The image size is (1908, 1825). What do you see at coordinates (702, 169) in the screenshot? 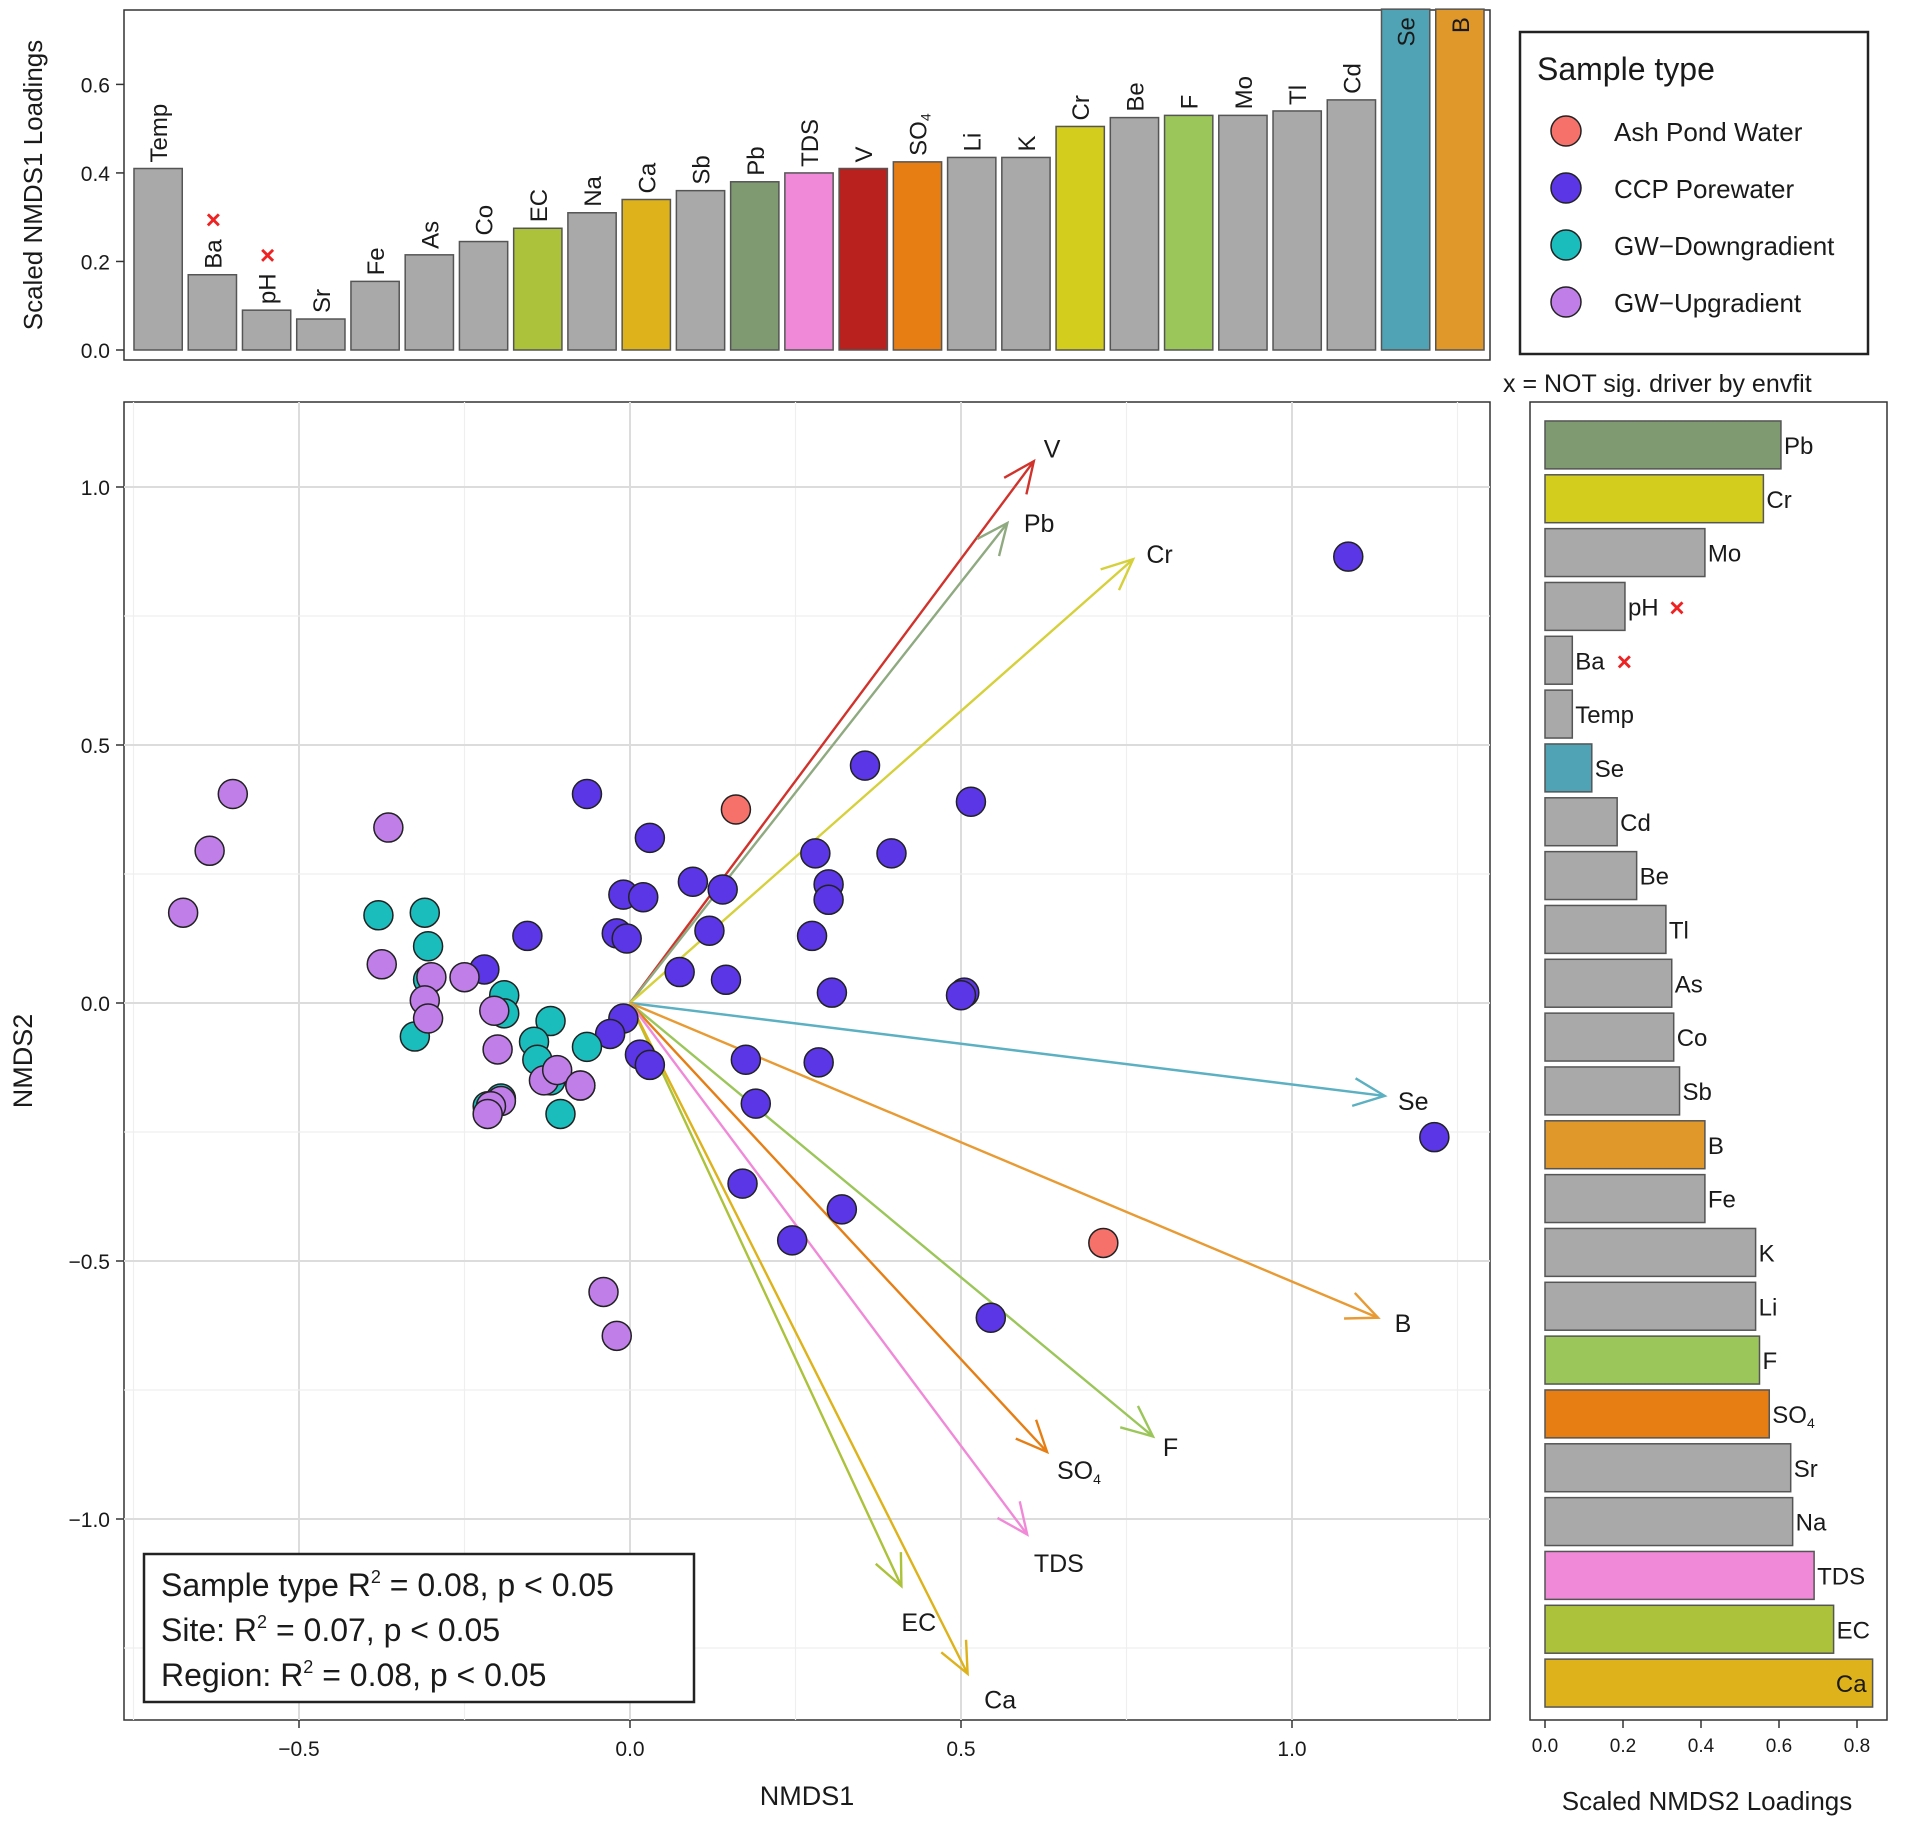
I see `bar-label-nmds1-sb: Sb` at bounding box center [702, 169].